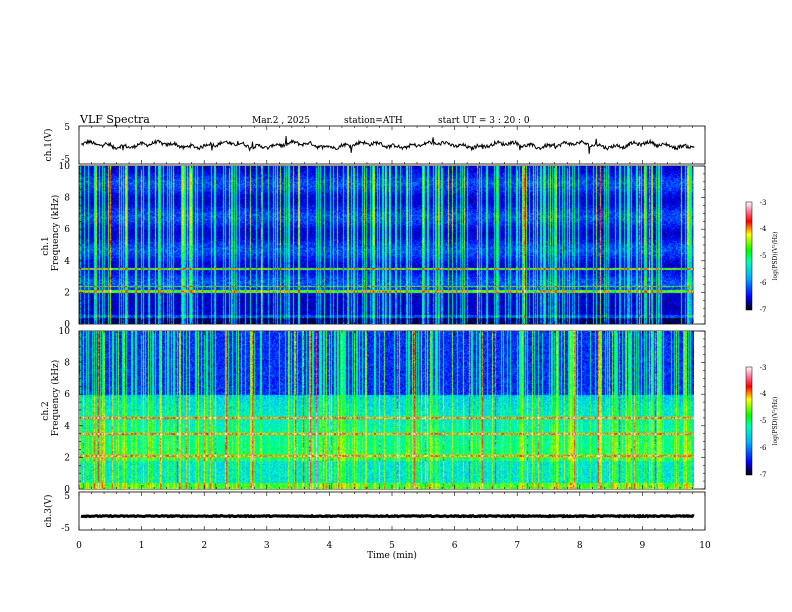 The height and width of the screenshot is (612, 792). Describe the element at coordinates (387, 145) in the screenshot. I see `ch1-waveform-line` at that location.